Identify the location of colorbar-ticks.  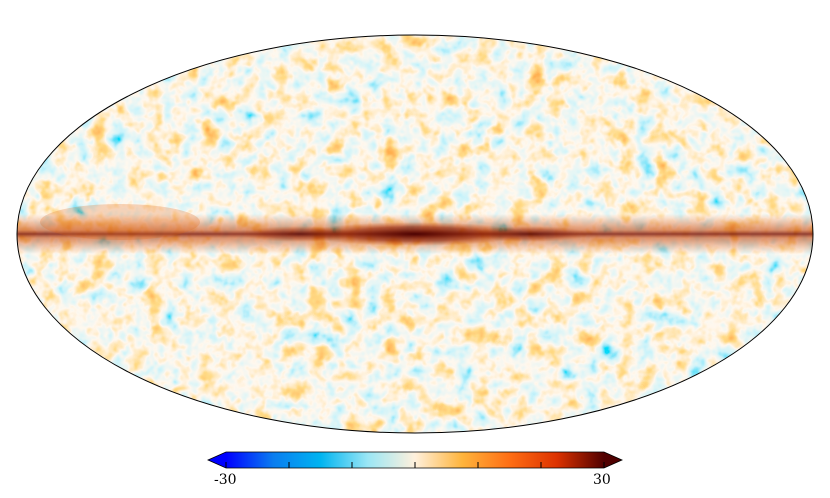
(415, 465).